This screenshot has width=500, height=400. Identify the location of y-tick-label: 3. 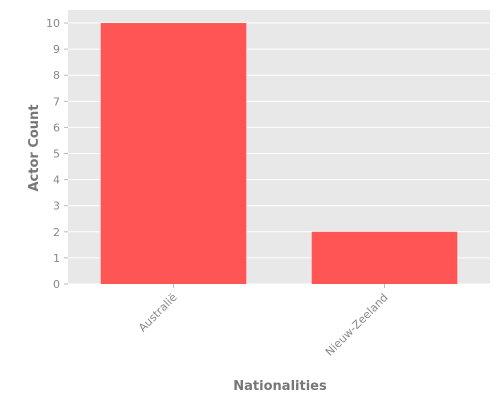
(56, 206).